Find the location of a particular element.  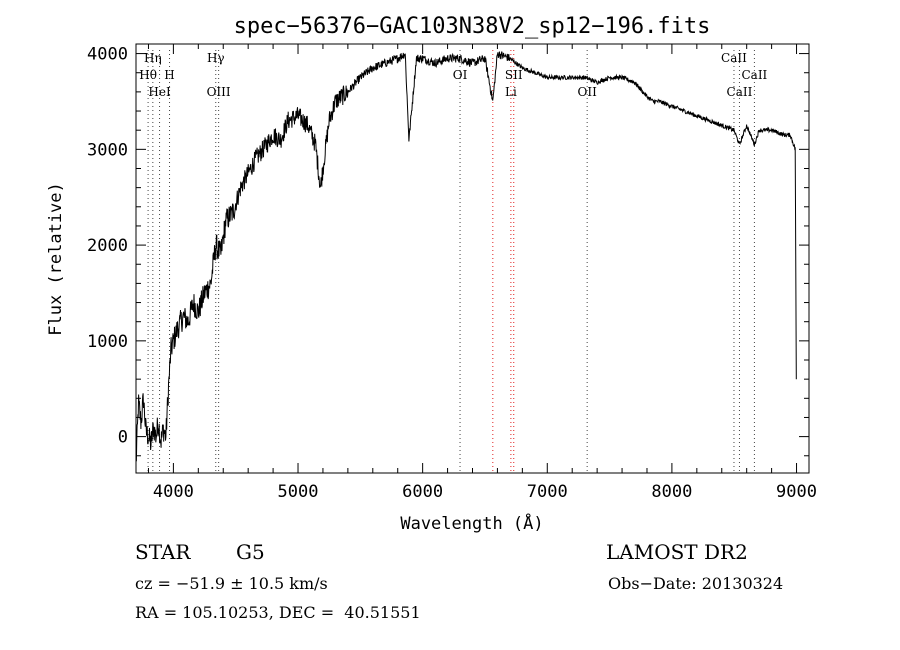

line-labels-group: Hη Hθ H HeI Hγ OIII OI SII Li OII CaII CaII CaII is located at coordinates (453, 75).